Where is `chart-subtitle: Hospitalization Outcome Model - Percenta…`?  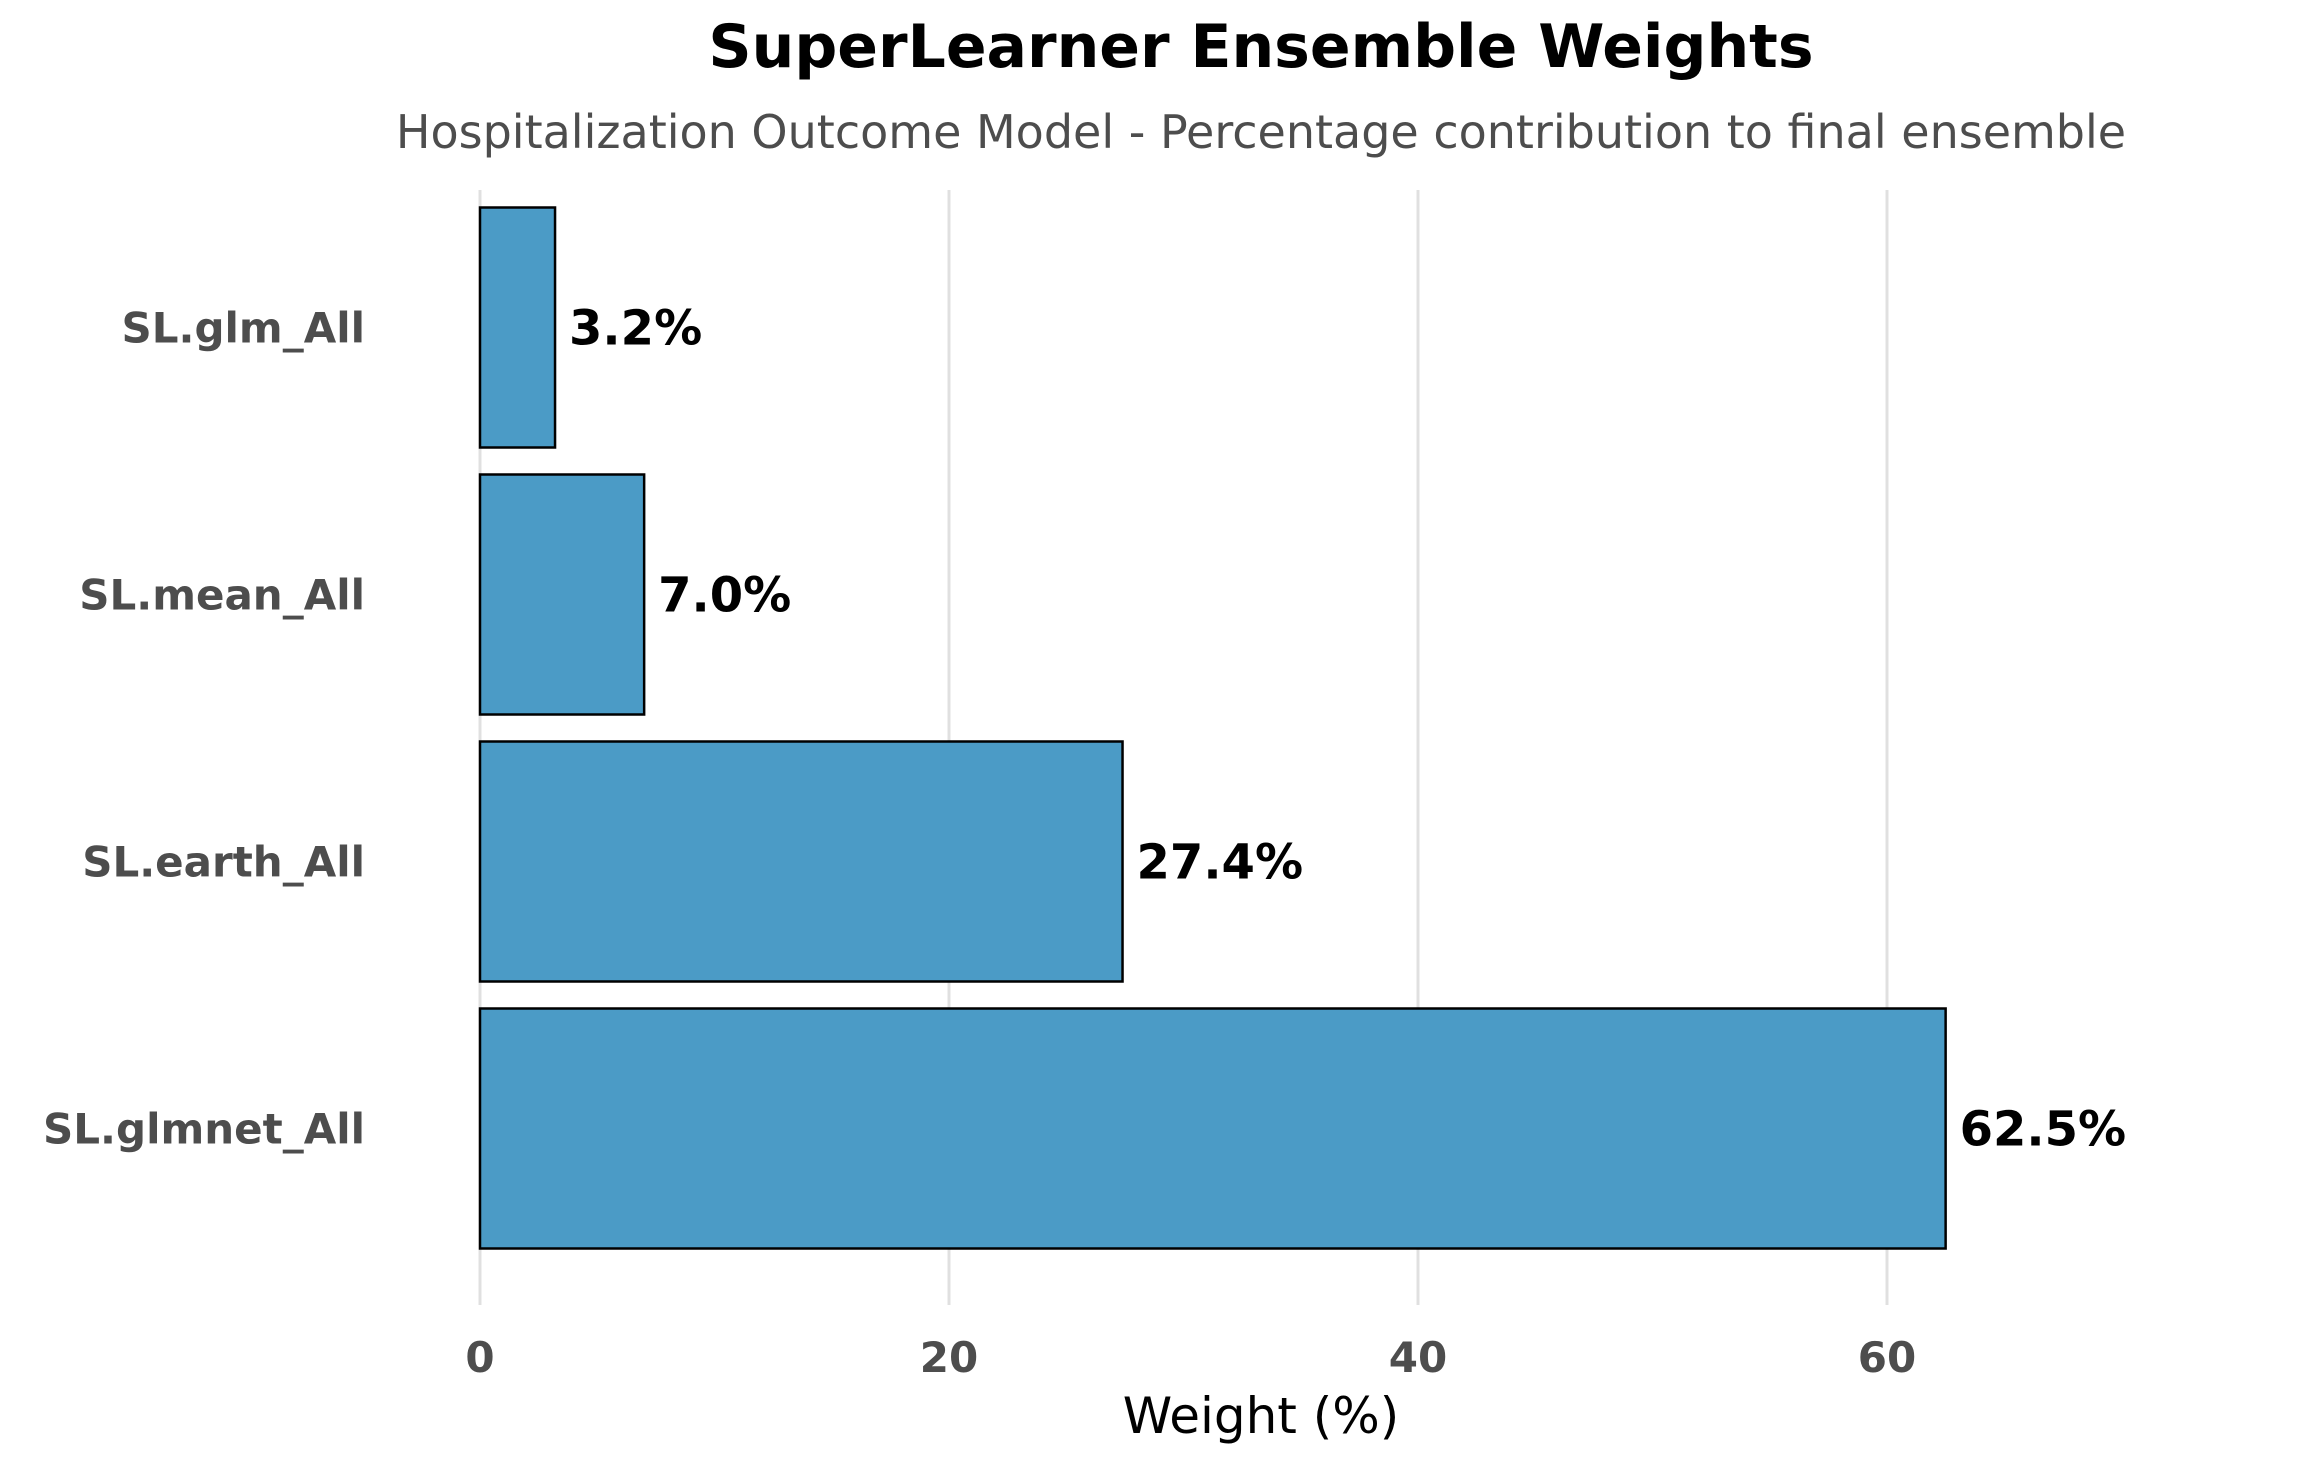
chart-subtitle: Hospitalization Outcome Model - Percenta… is located at coordinates (1261, 132).